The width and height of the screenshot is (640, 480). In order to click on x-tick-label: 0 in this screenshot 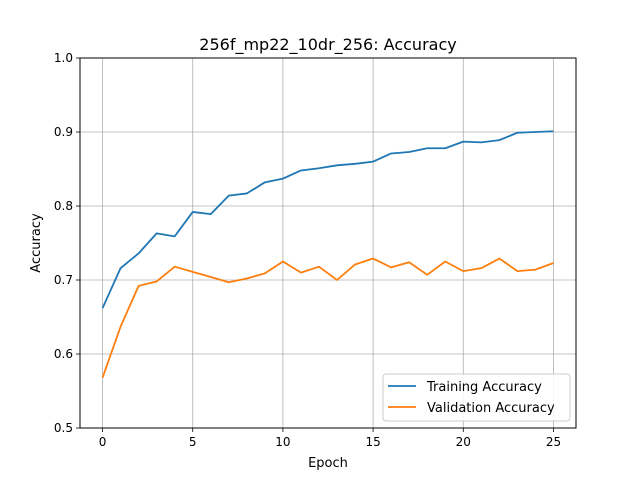, I will do `click(103, 442)`.